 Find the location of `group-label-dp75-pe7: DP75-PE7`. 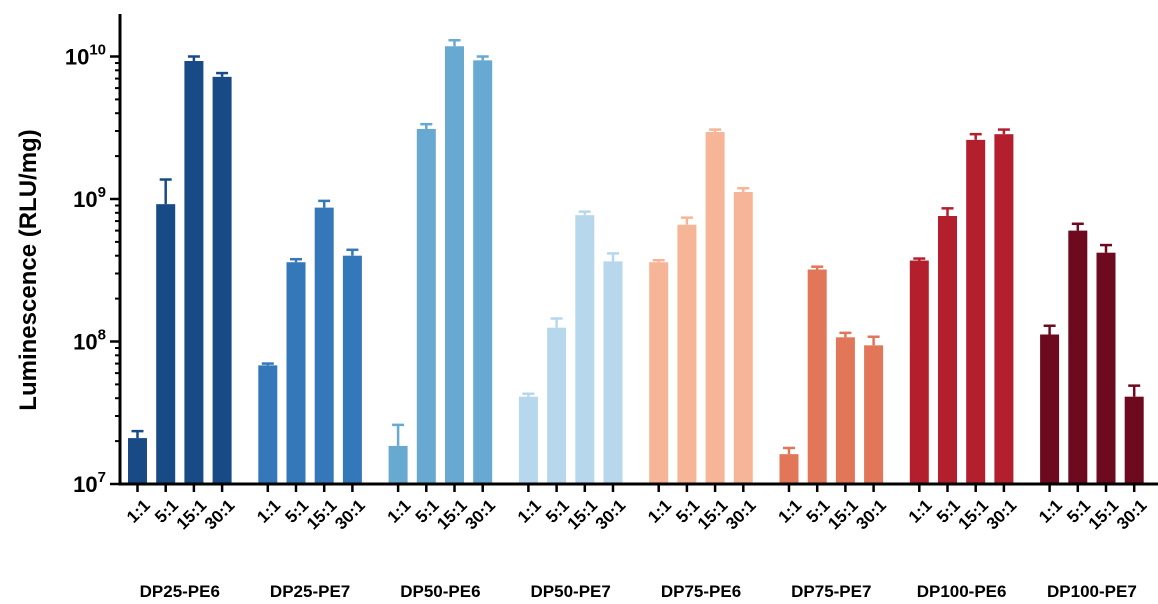

group-label-dp75-pe7: DP75-PE7 is located at coordinates (831, 591).